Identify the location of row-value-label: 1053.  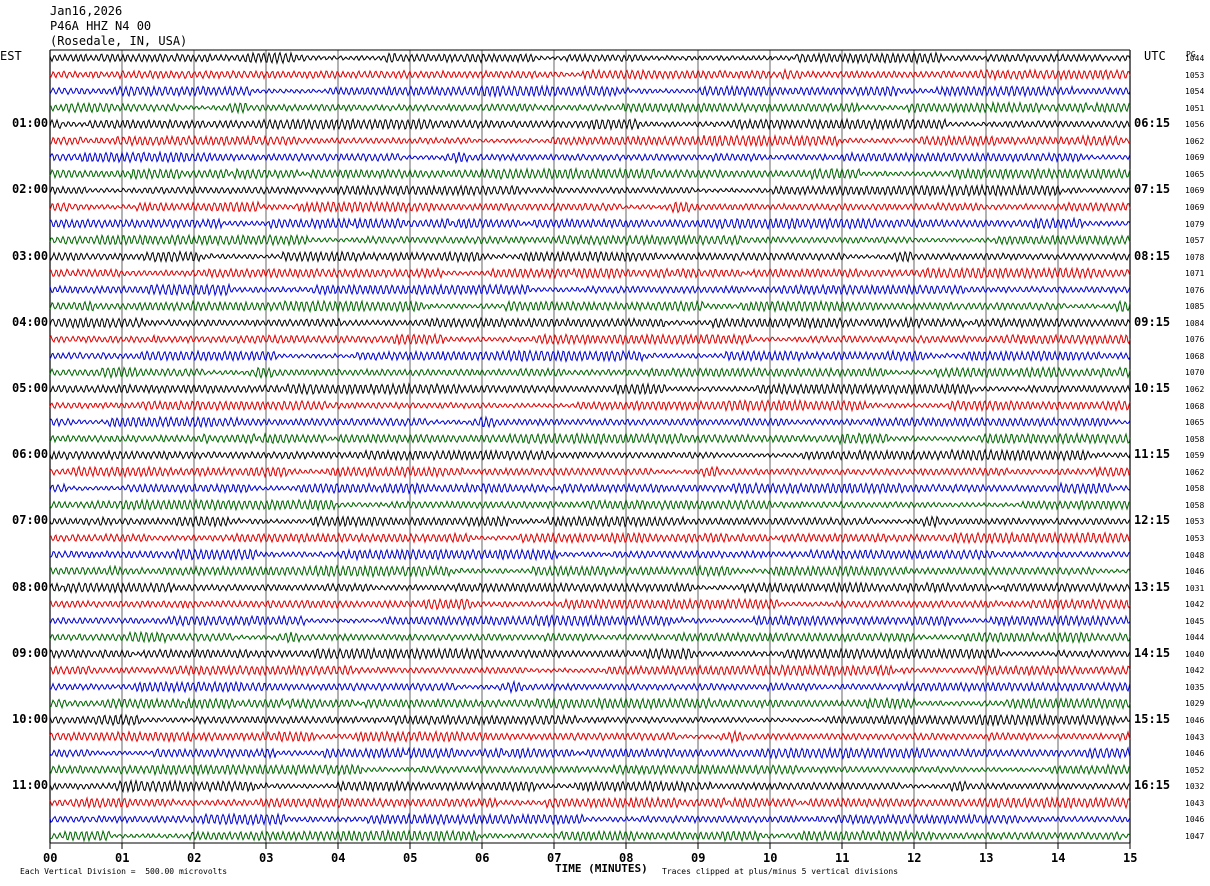
(1195, 75).